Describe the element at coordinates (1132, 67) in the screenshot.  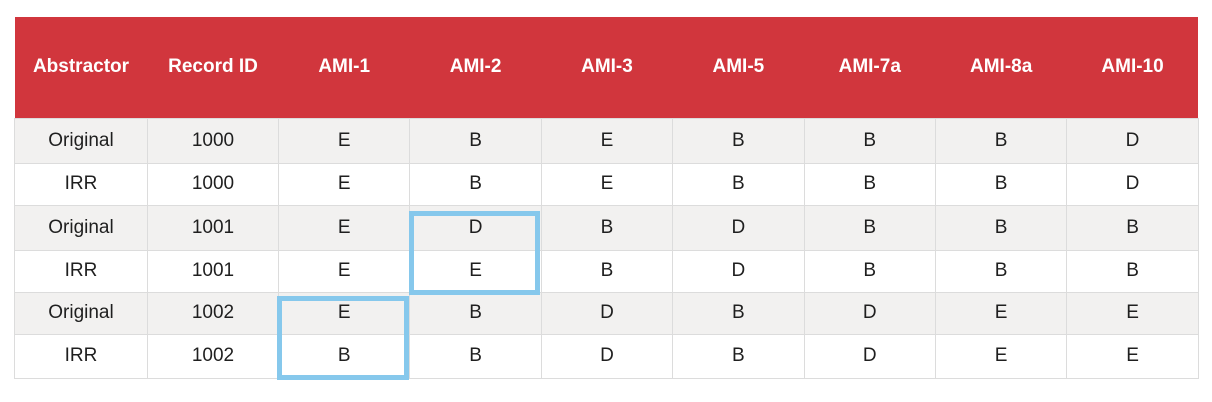
I see `header-ami-10: AMI-10` at that location.